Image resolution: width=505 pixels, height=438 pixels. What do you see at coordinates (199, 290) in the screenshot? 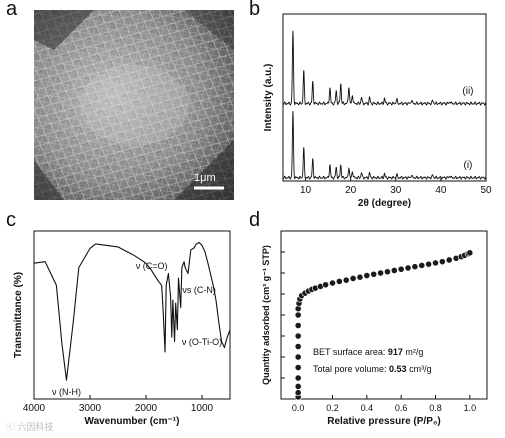
I see `peak-annotation: νs (C-N)` at bounding box center [199, 290].